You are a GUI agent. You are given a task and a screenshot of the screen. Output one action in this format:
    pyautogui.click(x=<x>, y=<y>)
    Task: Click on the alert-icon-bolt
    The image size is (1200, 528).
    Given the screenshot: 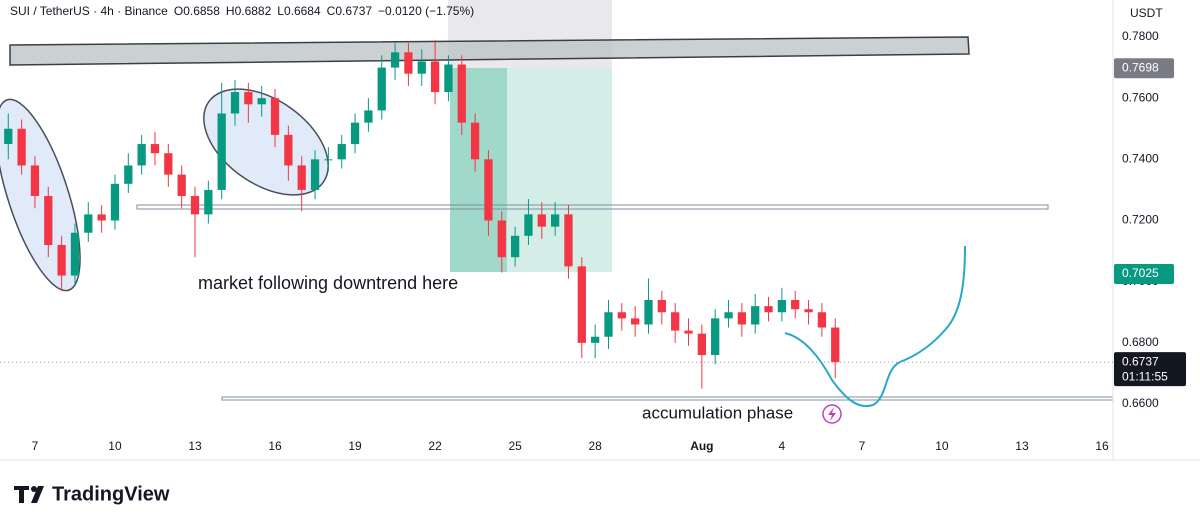 What is the action you would take?
    pyautogui.click(x=832, y=414)
    